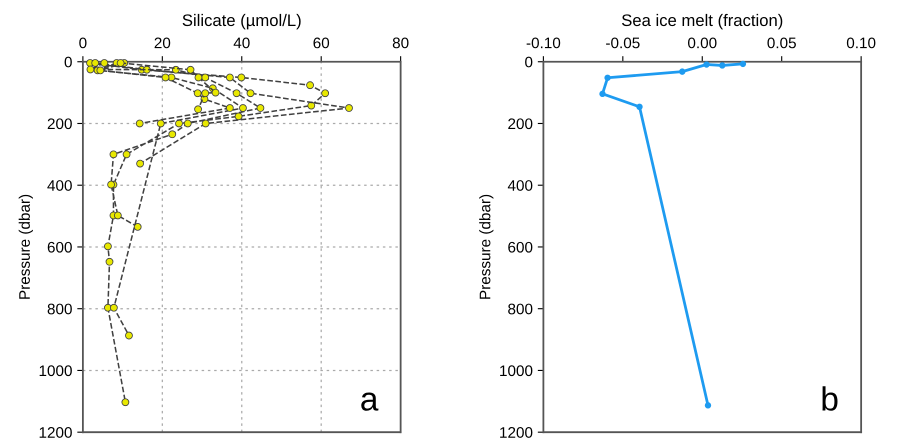 This screenshot has height=441, width=921. I want to click on annotation: a, so click(369, 401).